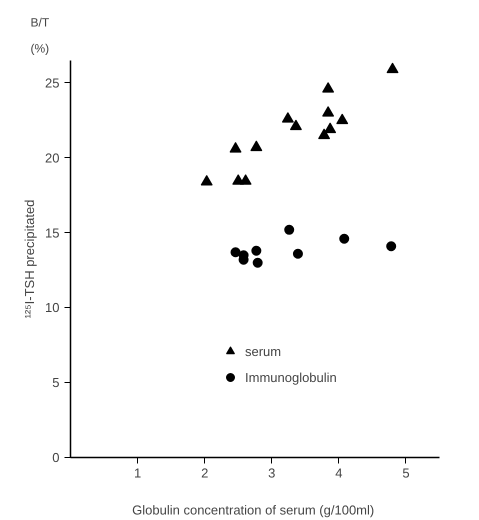 The image size is (479, 520). Describe the element at coordinates (272, 473) in the screenshot. I see `x-tick-label: 3` at that location.